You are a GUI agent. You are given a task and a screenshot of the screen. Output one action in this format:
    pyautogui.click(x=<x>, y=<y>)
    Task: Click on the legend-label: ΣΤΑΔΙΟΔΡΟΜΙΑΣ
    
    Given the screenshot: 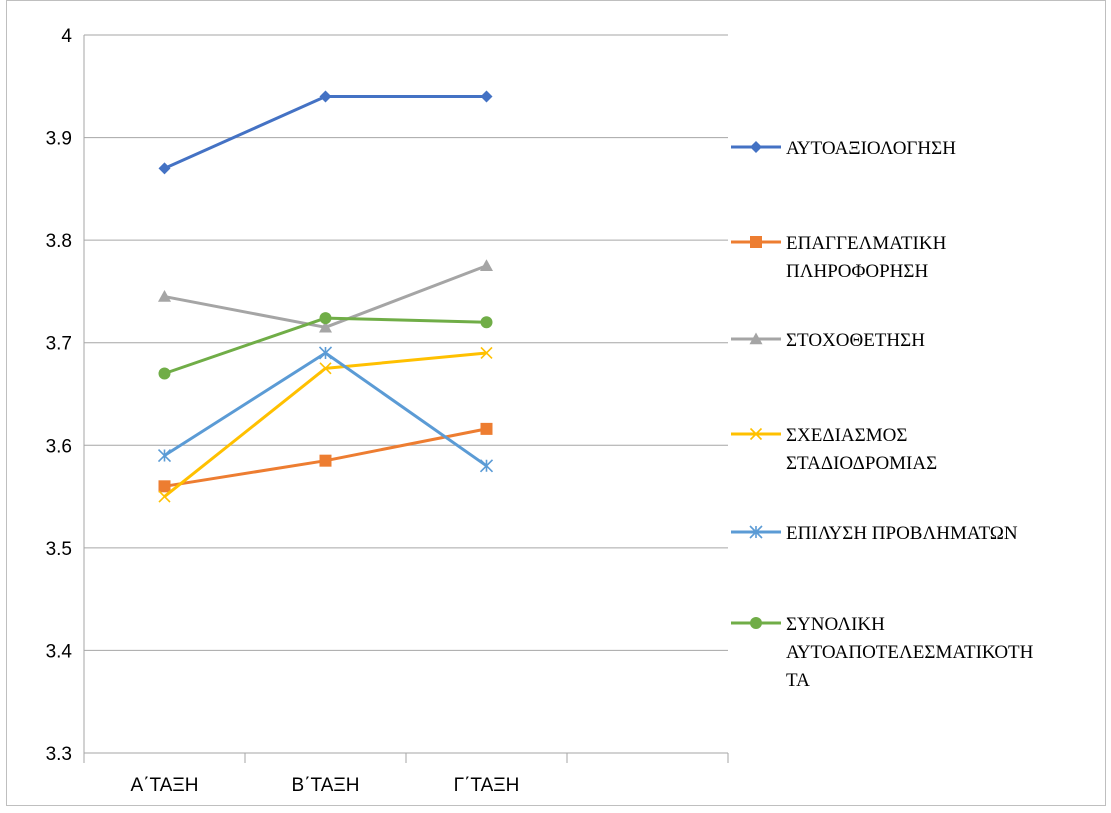 What is the action you would take?
    pyautogui.click(x=861, y=463)
    